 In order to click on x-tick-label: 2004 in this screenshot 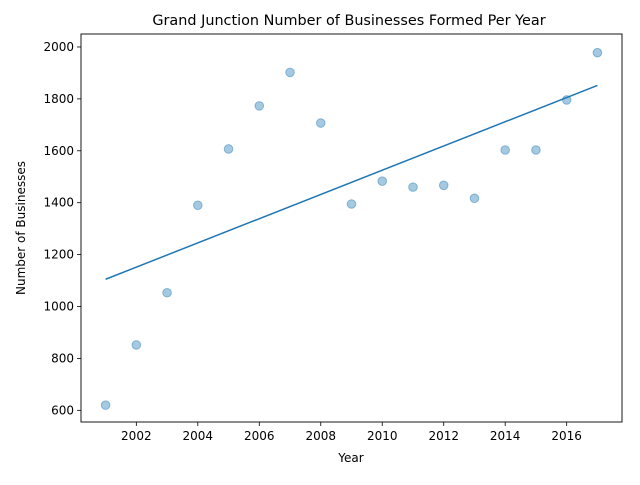, I will do `click(198, 436)`.